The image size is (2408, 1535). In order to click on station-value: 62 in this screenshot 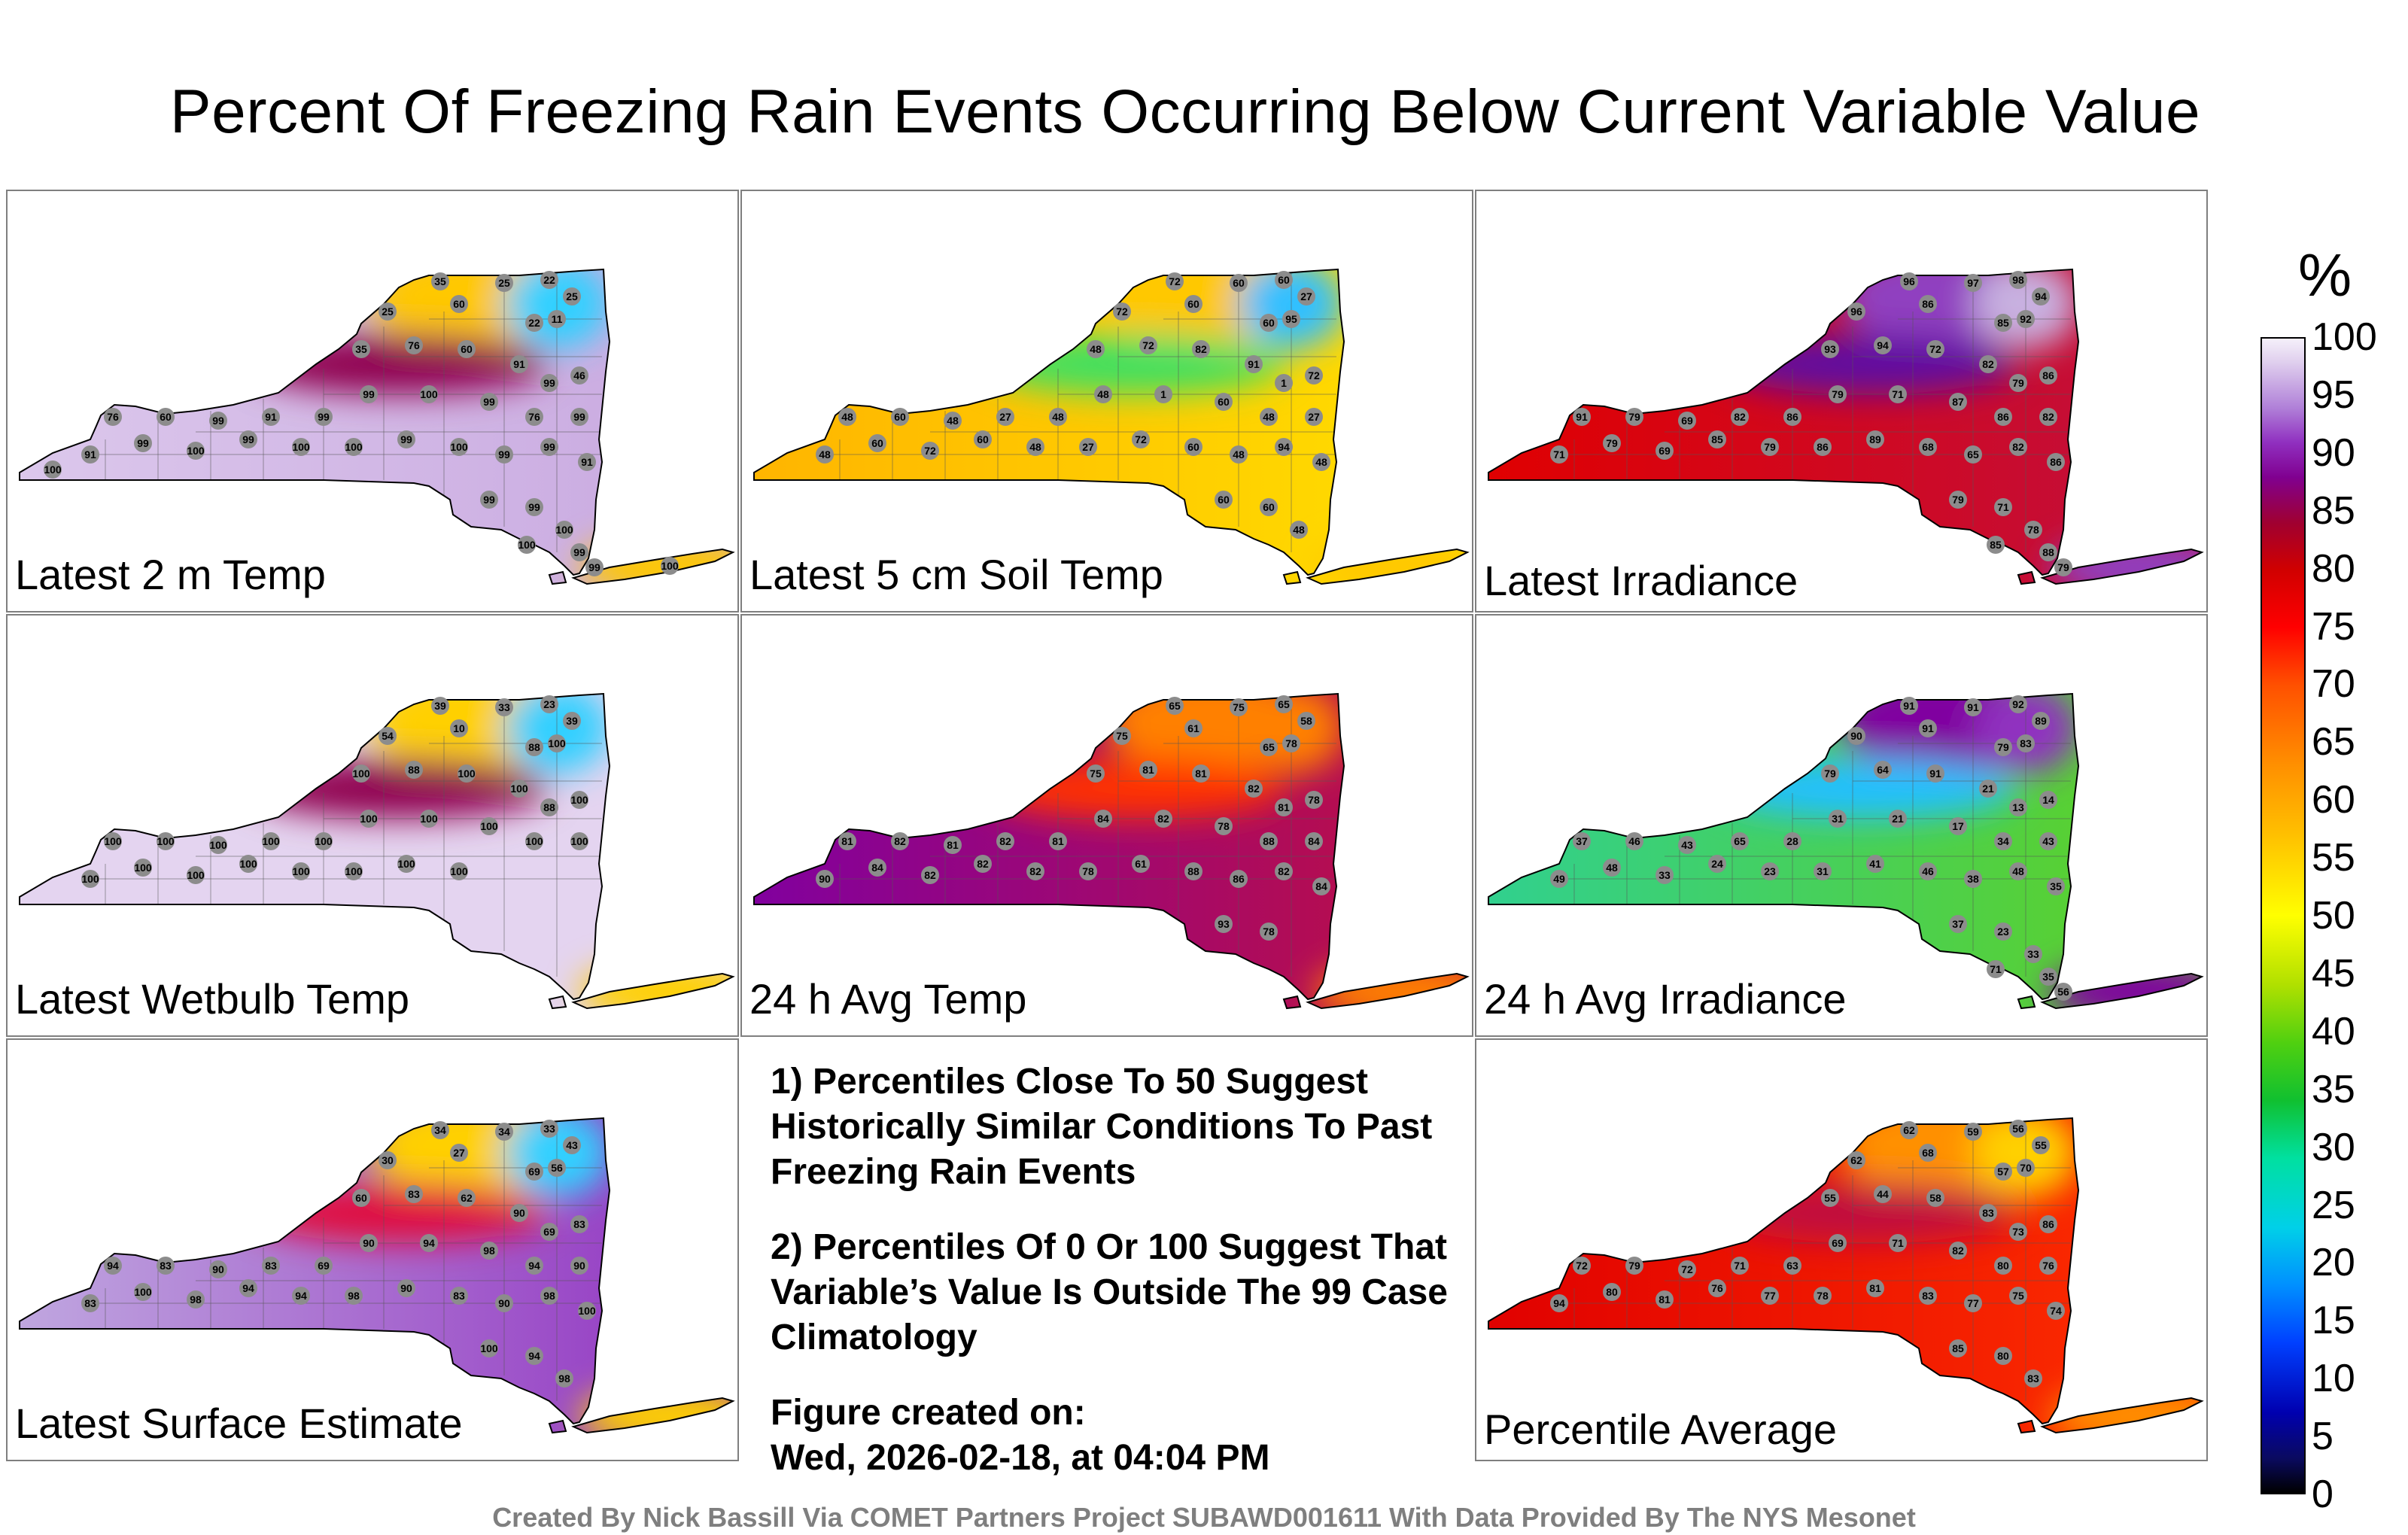, I will do `click(467, 1198)`.